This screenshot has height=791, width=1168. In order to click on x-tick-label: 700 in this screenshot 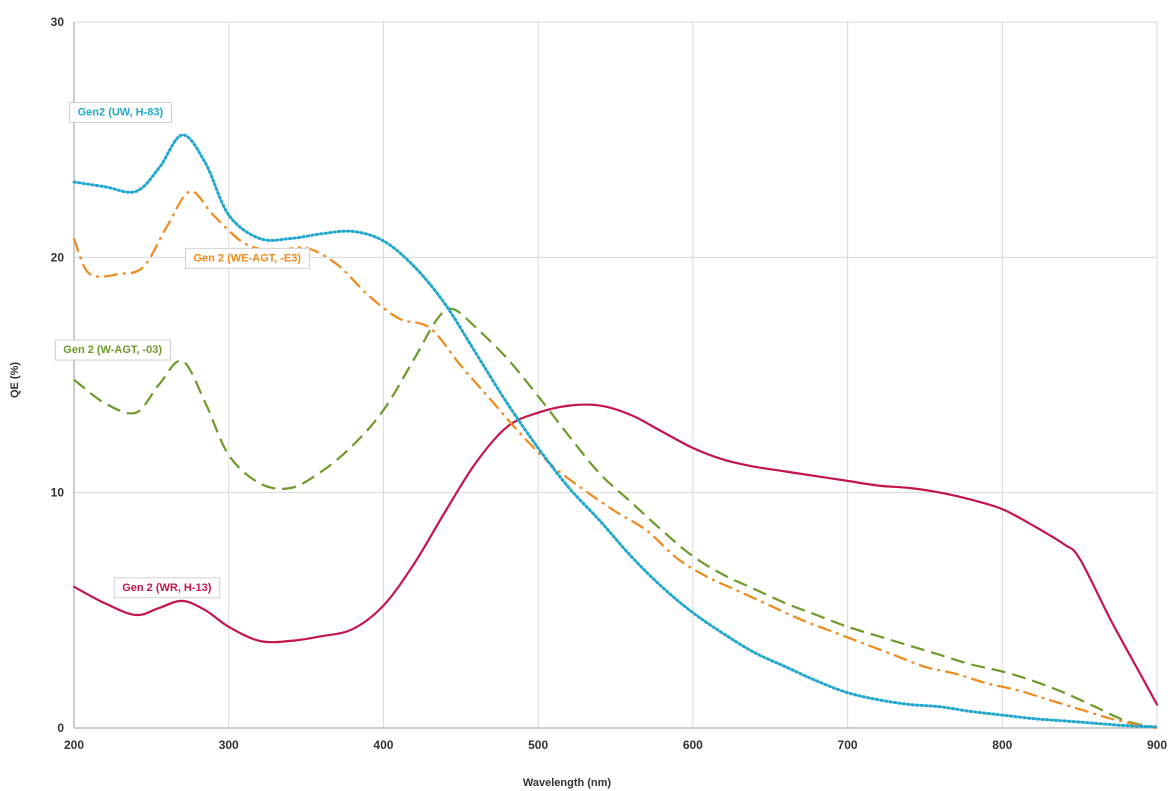, I will do `click(848, 745)`.